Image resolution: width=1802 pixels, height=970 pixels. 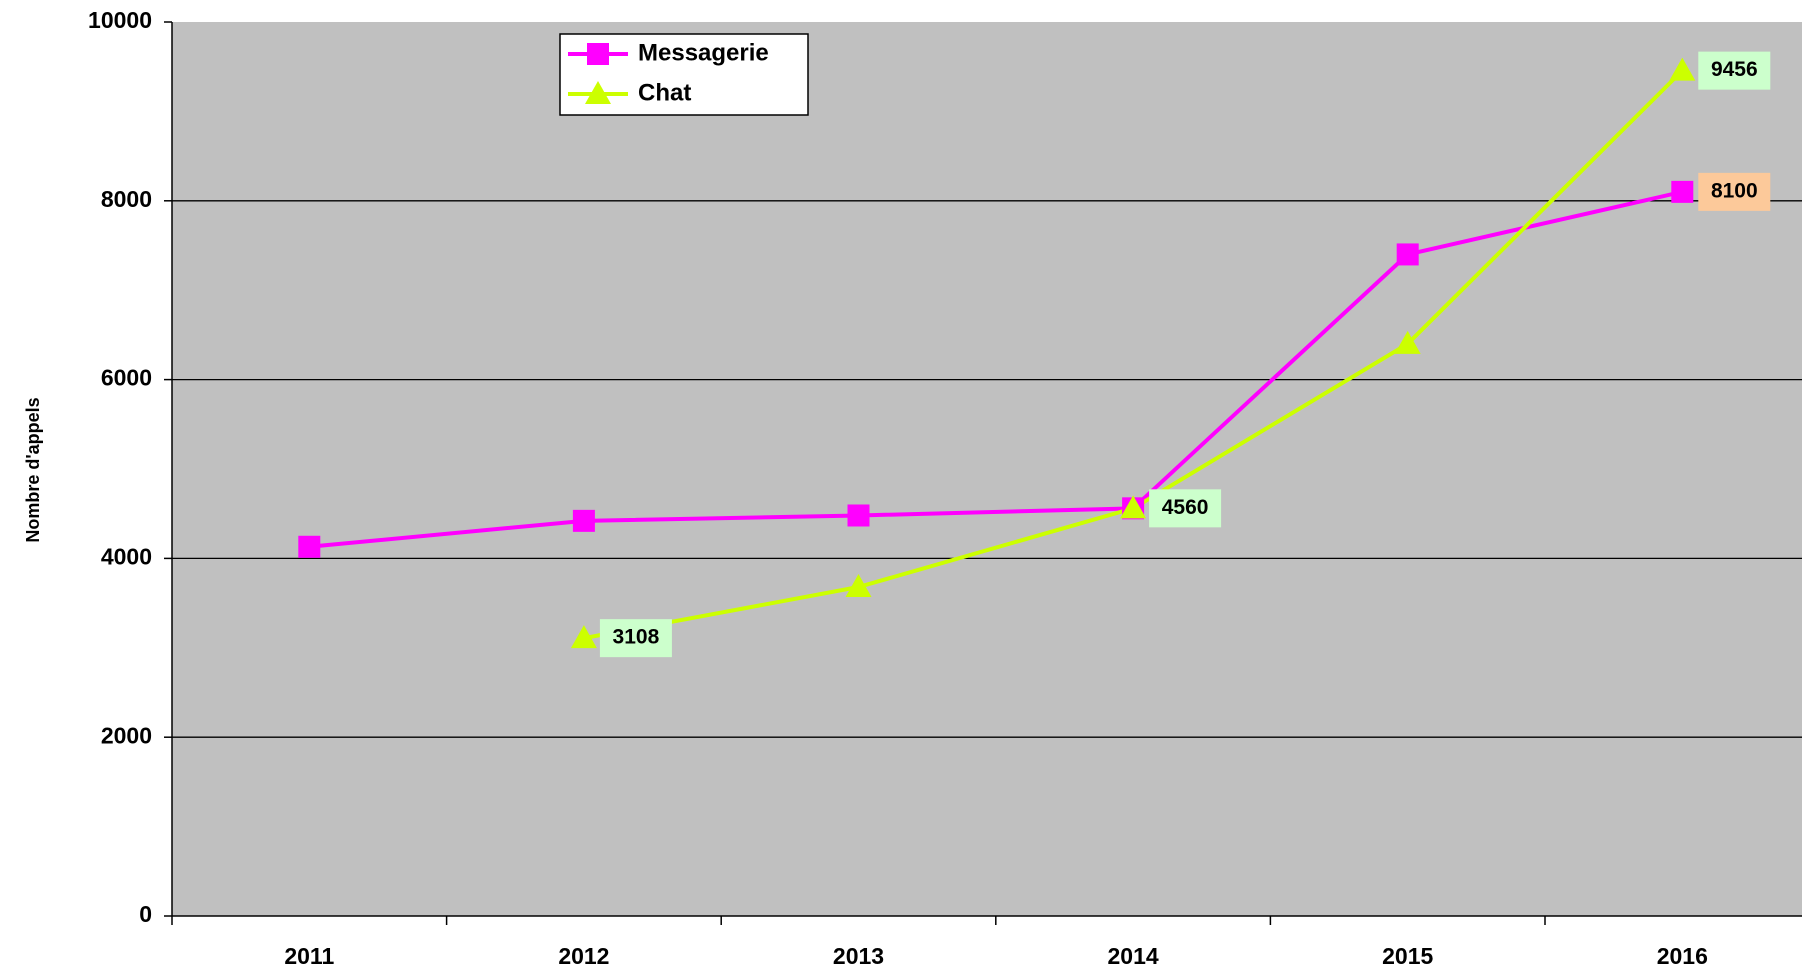 I want to click on y-tick-label: 8000, so click(x=126, y=199).